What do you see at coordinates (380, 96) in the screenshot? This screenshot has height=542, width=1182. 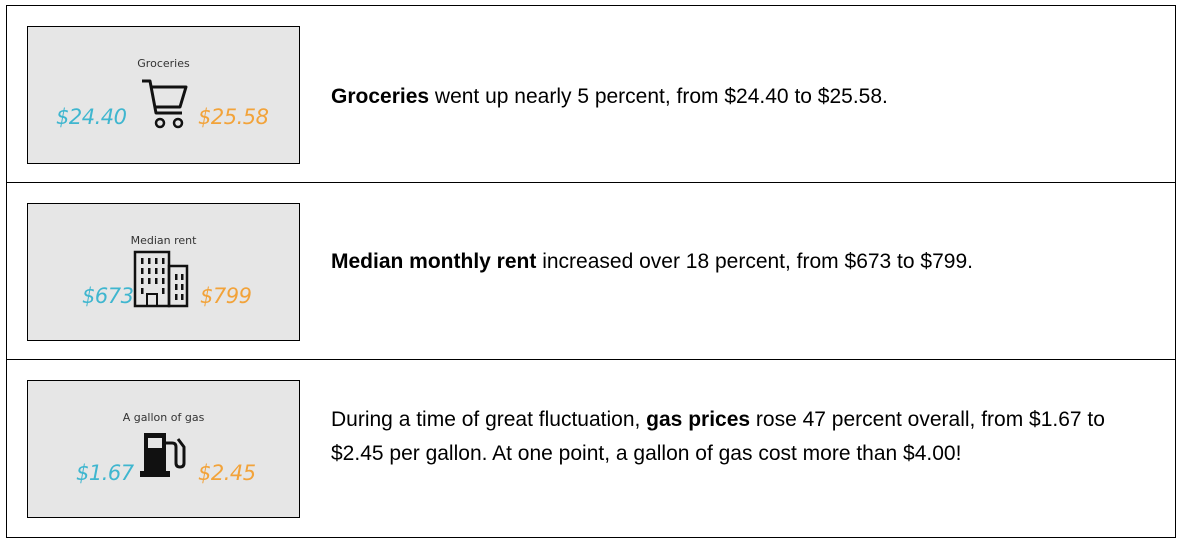 I see `description-bold: Groceries` at bounding box center [380, 96].